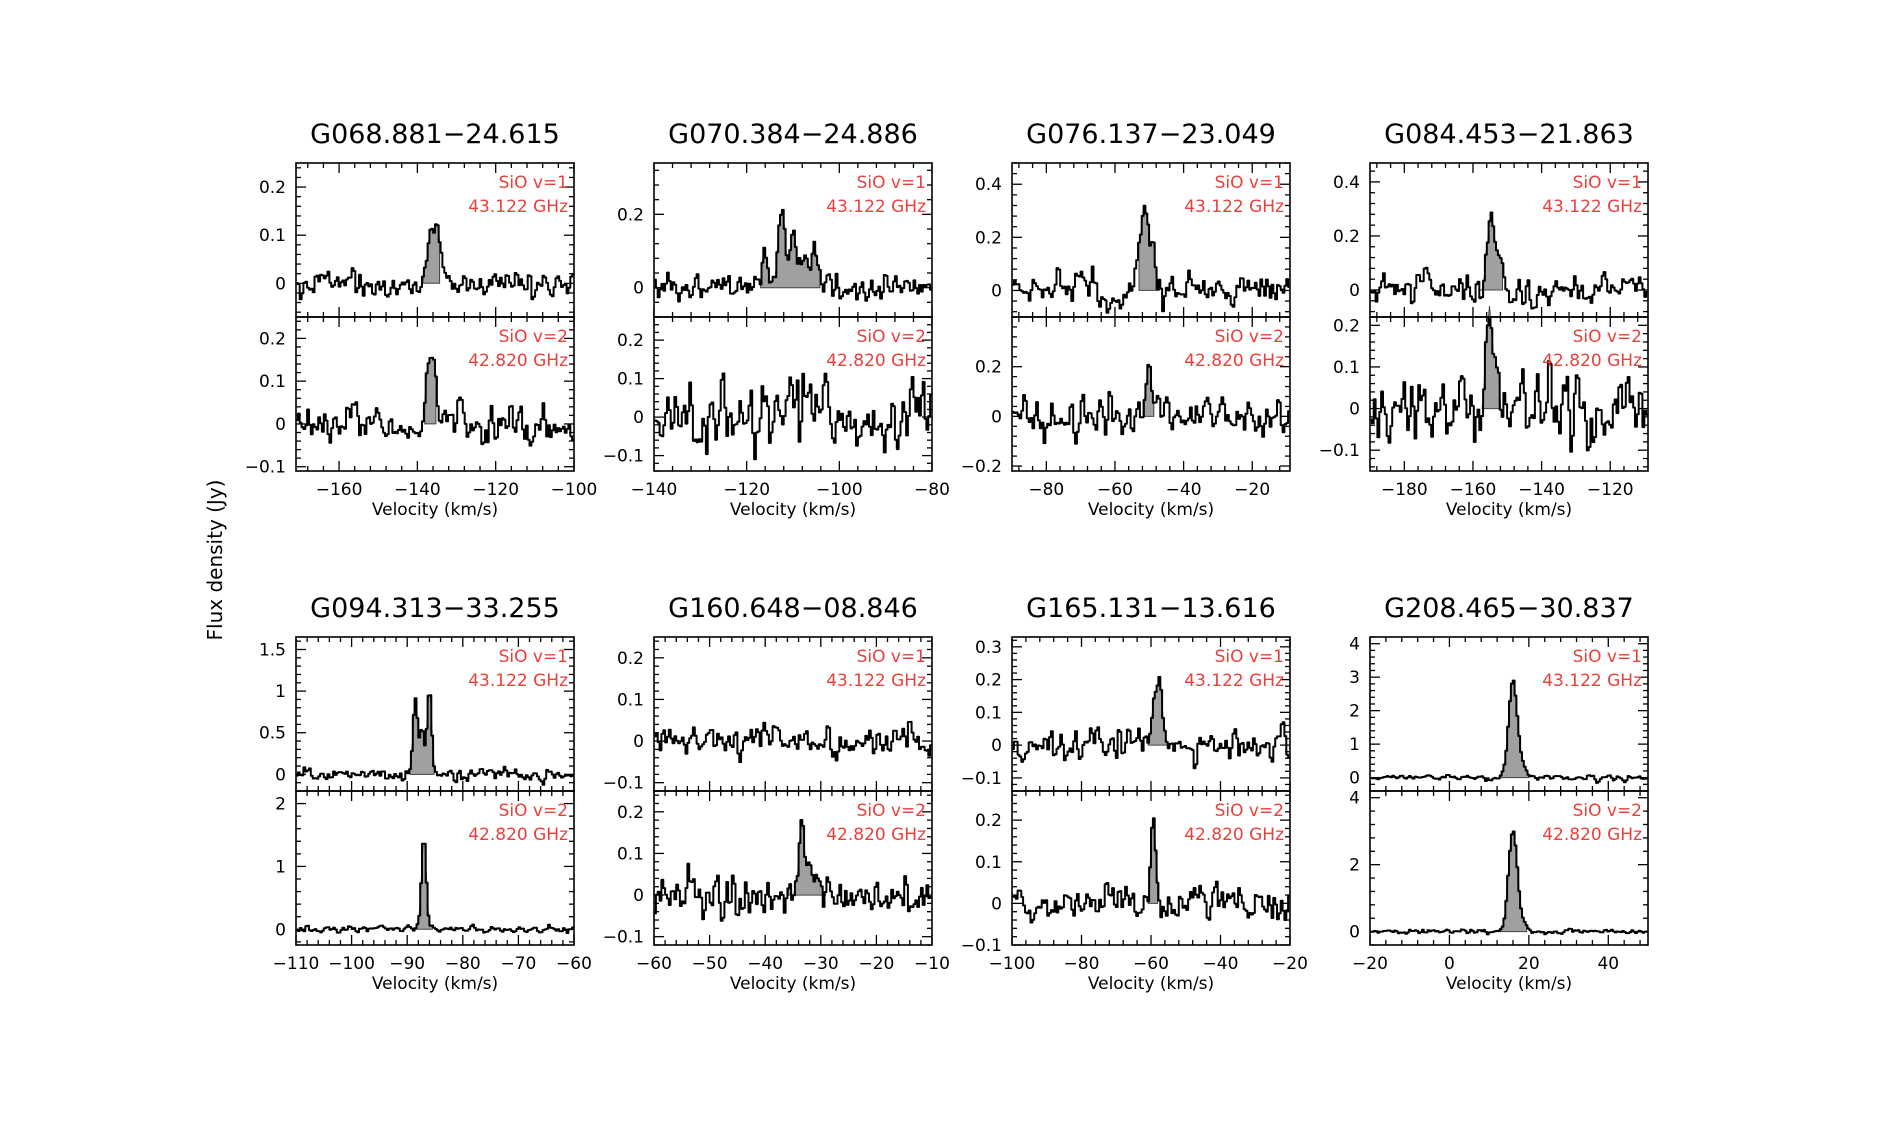 The width and height of the screenshot is (1894, 1141). Describe the element at coordinates (1126, 714) in the screenshot. I see `spectrum-panel: −0.1 0 0.1 0.2 0.3 SiO v=1 43.122 GHz` at that location.